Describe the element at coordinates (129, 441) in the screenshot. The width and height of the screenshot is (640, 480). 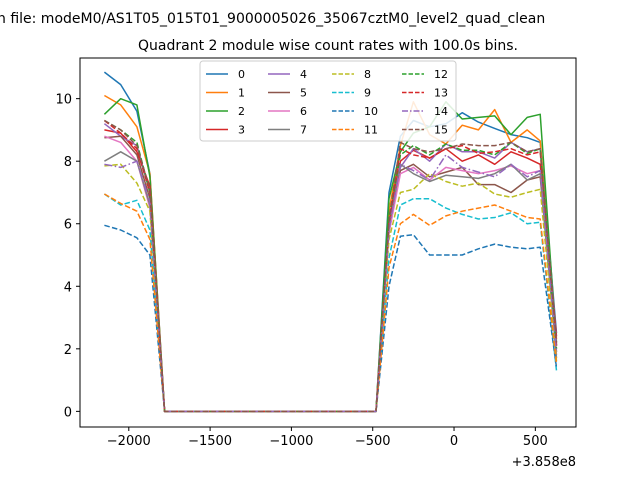
I see `x-tick-label: −2000` at that location.